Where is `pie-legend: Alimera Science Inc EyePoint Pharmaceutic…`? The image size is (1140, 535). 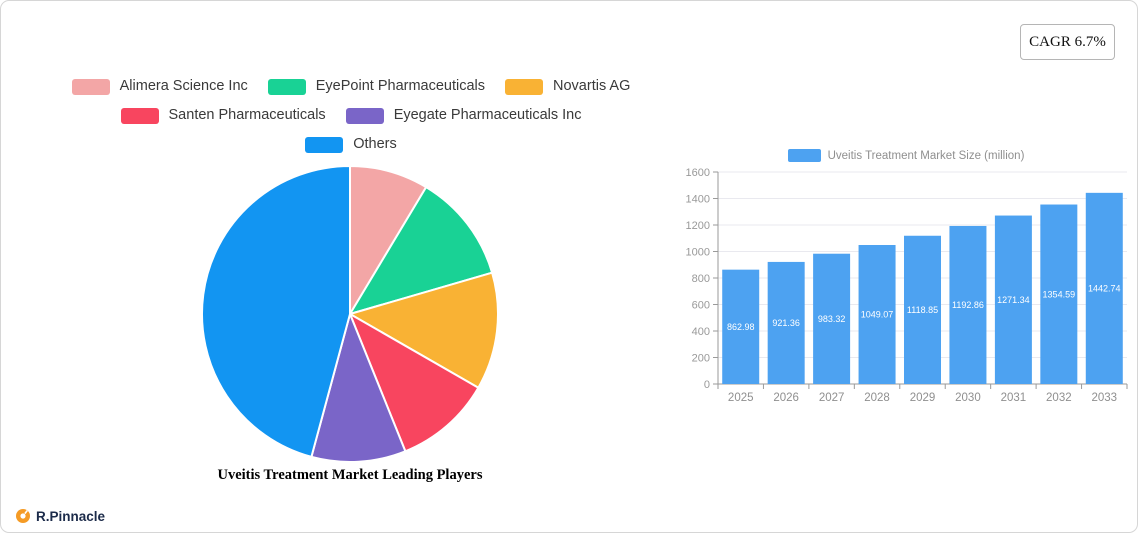
pie-legend: Alimera Science Inc EyePoint Pharmaceutic… is located at coordinates (351, 115).